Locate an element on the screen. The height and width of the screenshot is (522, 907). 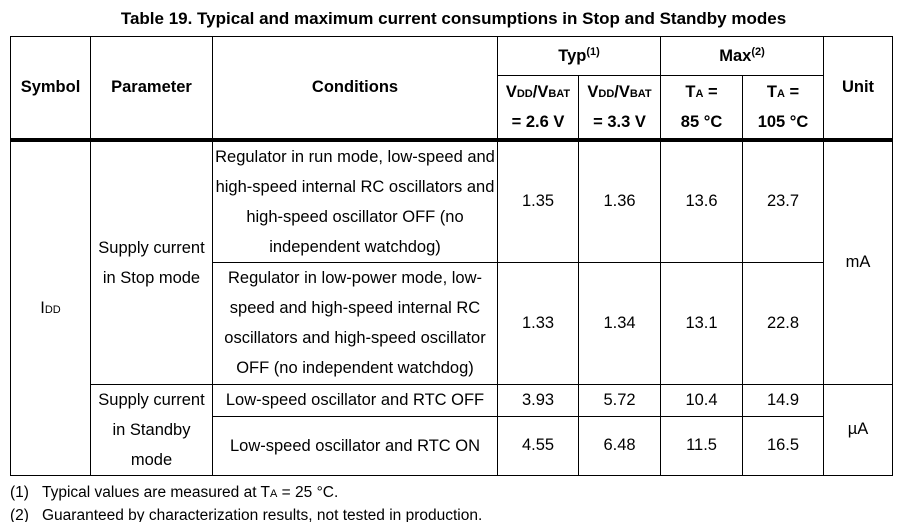
unit-ma: mA is located at coordinates (858, 262).